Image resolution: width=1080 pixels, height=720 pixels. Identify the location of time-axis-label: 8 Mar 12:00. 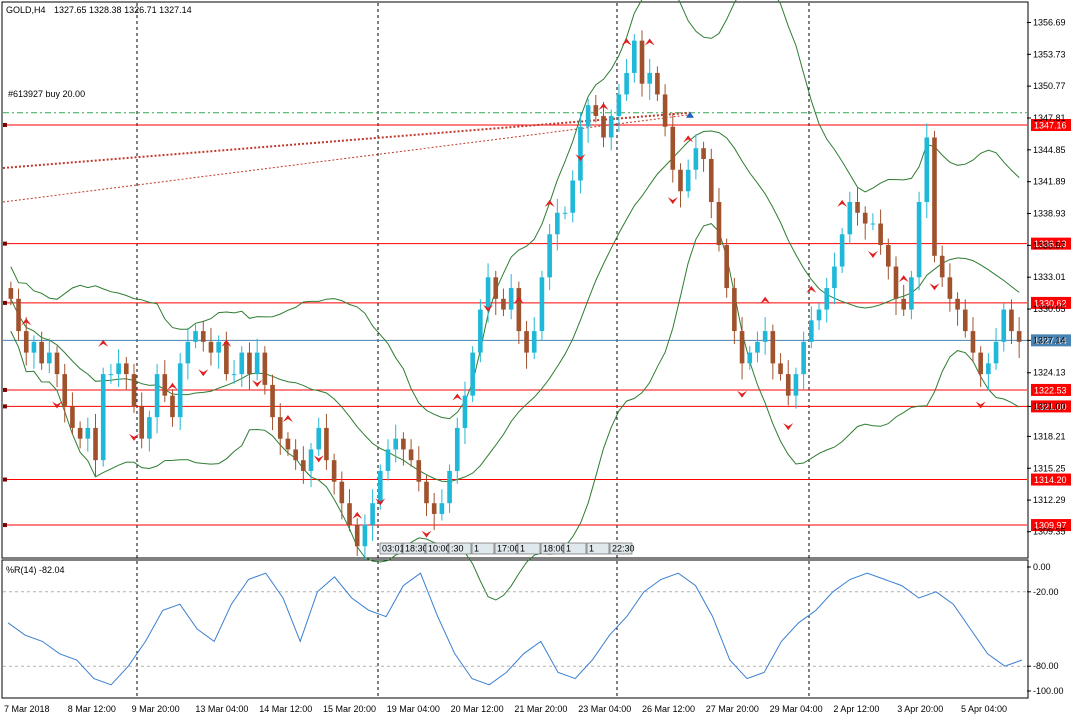
(92, 709).